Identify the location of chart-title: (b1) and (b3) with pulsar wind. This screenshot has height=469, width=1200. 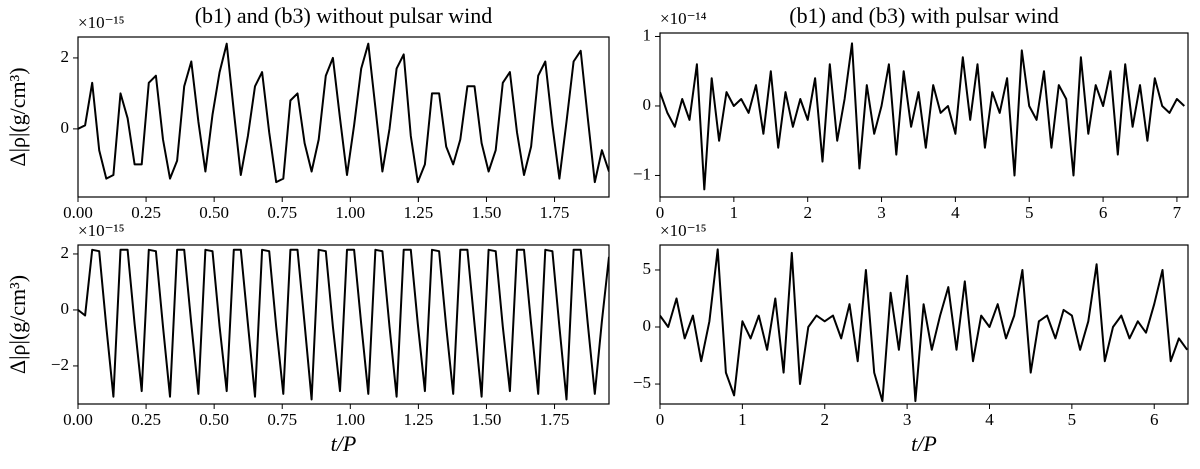
(923, 15).